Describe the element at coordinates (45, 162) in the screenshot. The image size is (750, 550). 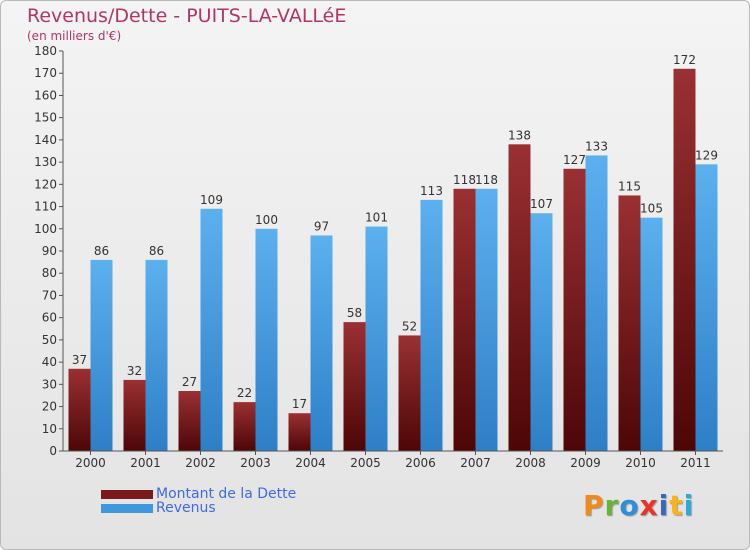
I see `y-tick-label: 130` at that location.